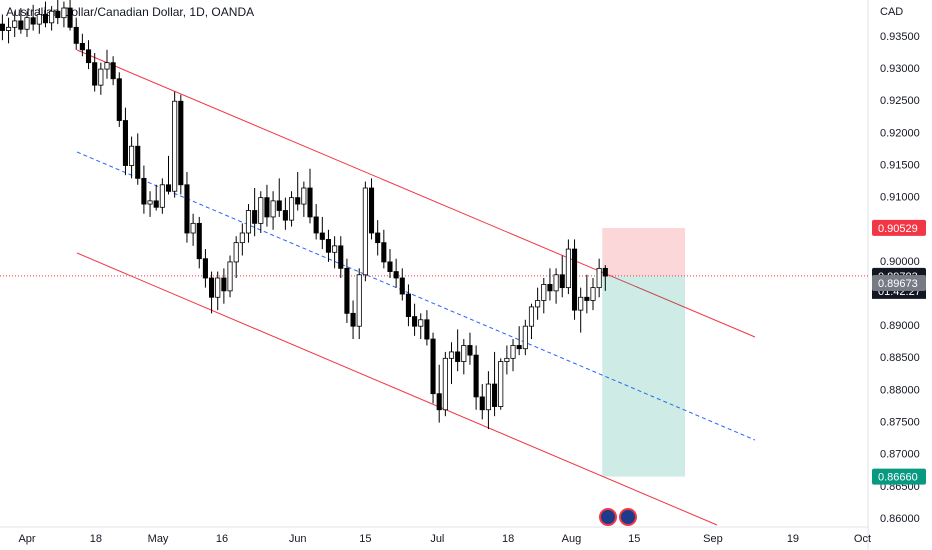 The width and height of the screenshot is (932, 550). Describe the element at coordinates (26, 539) in the screenshot. I see `x-tick-label: Apr` at that location.